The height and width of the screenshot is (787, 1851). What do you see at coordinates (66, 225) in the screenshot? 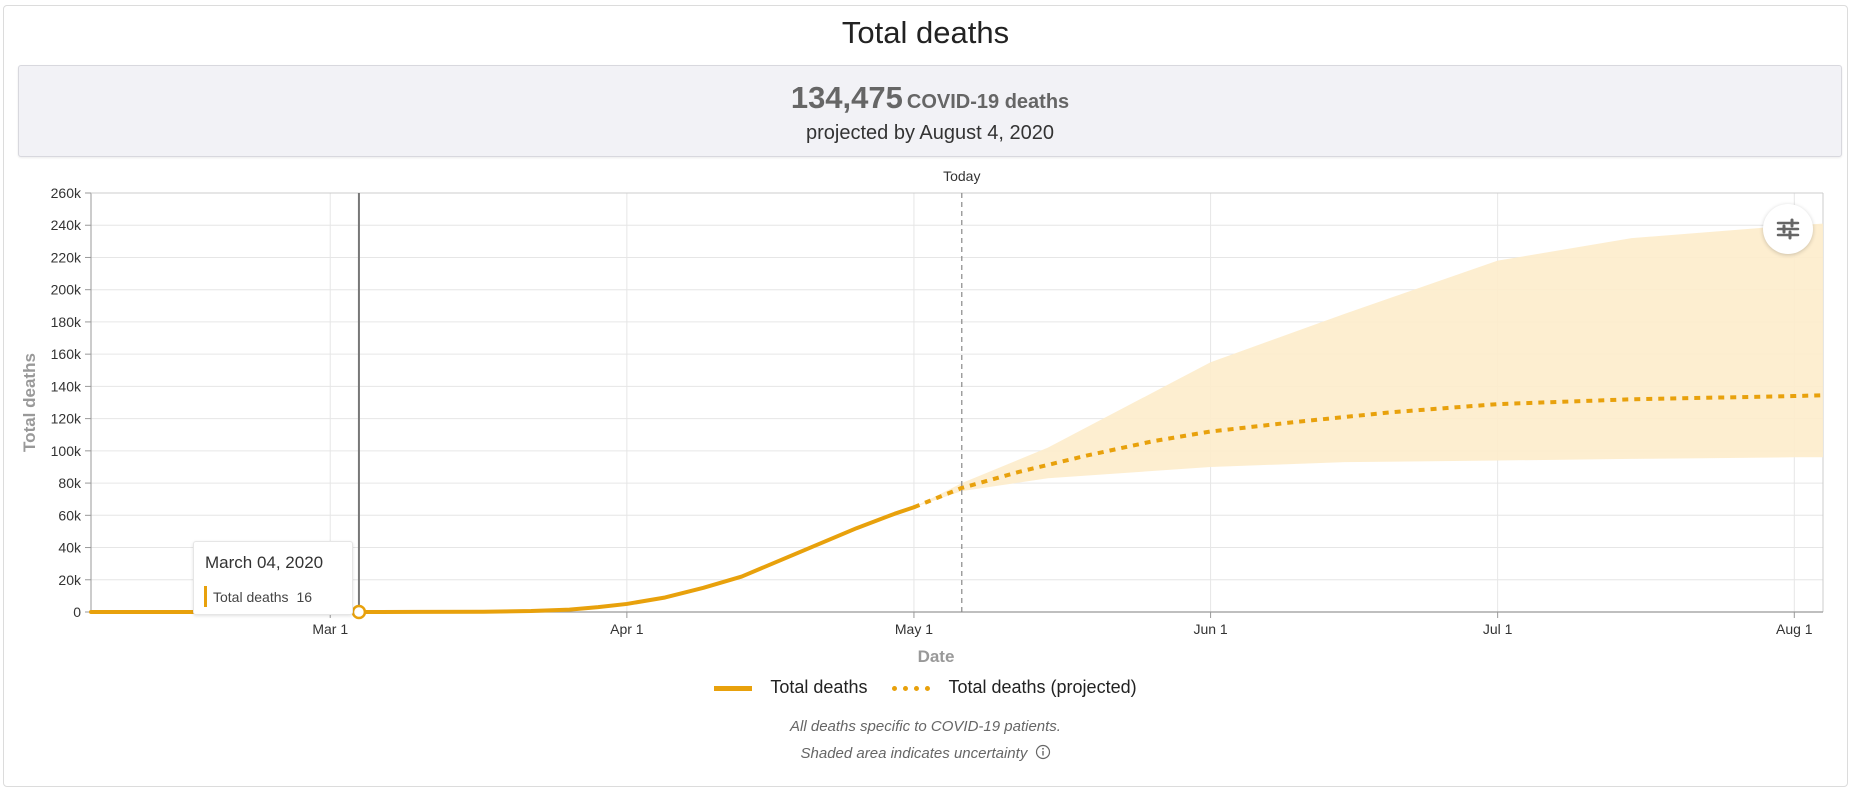
I see `y-tick-label: 240k` at bounding box center [66, 225].